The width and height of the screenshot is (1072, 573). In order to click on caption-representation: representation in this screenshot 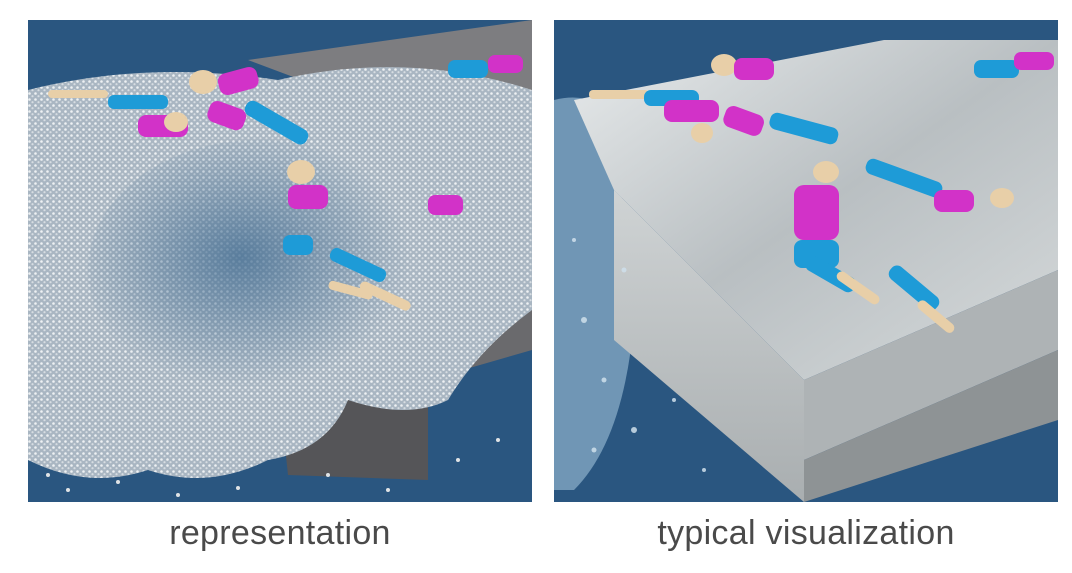, I will do `click(280, 533)`.